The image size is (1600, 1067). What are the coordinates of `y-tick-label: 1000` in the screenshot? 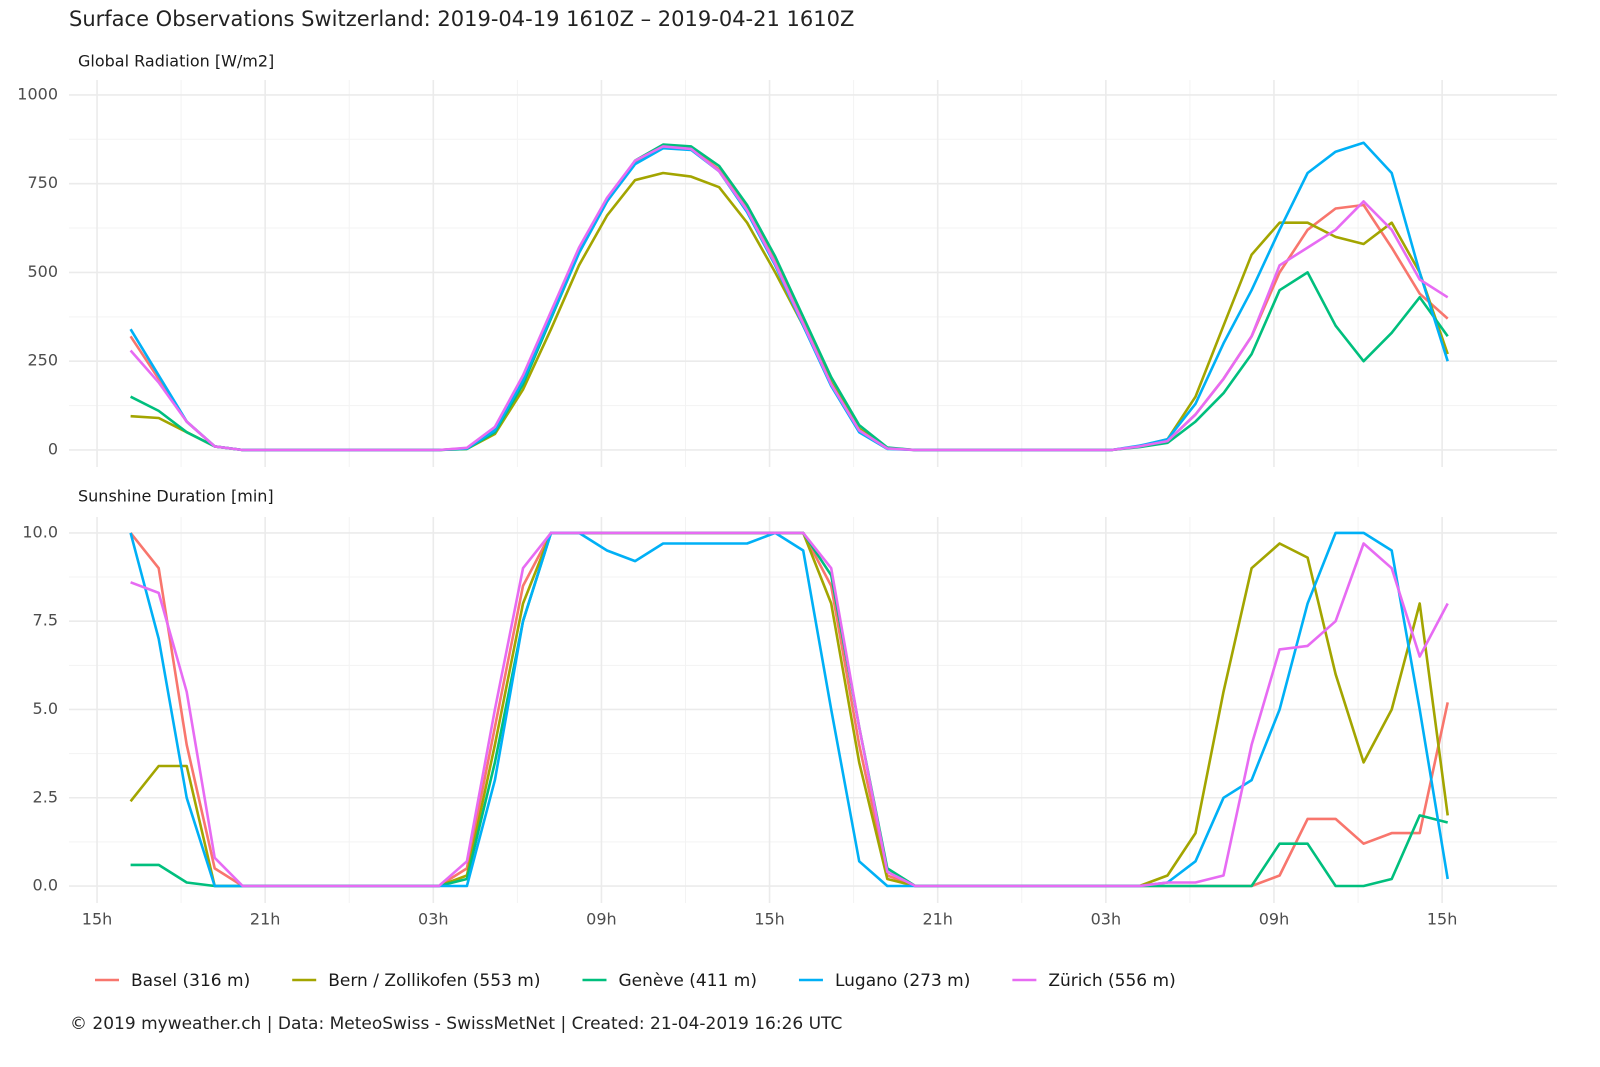 It's located at (37, 93).